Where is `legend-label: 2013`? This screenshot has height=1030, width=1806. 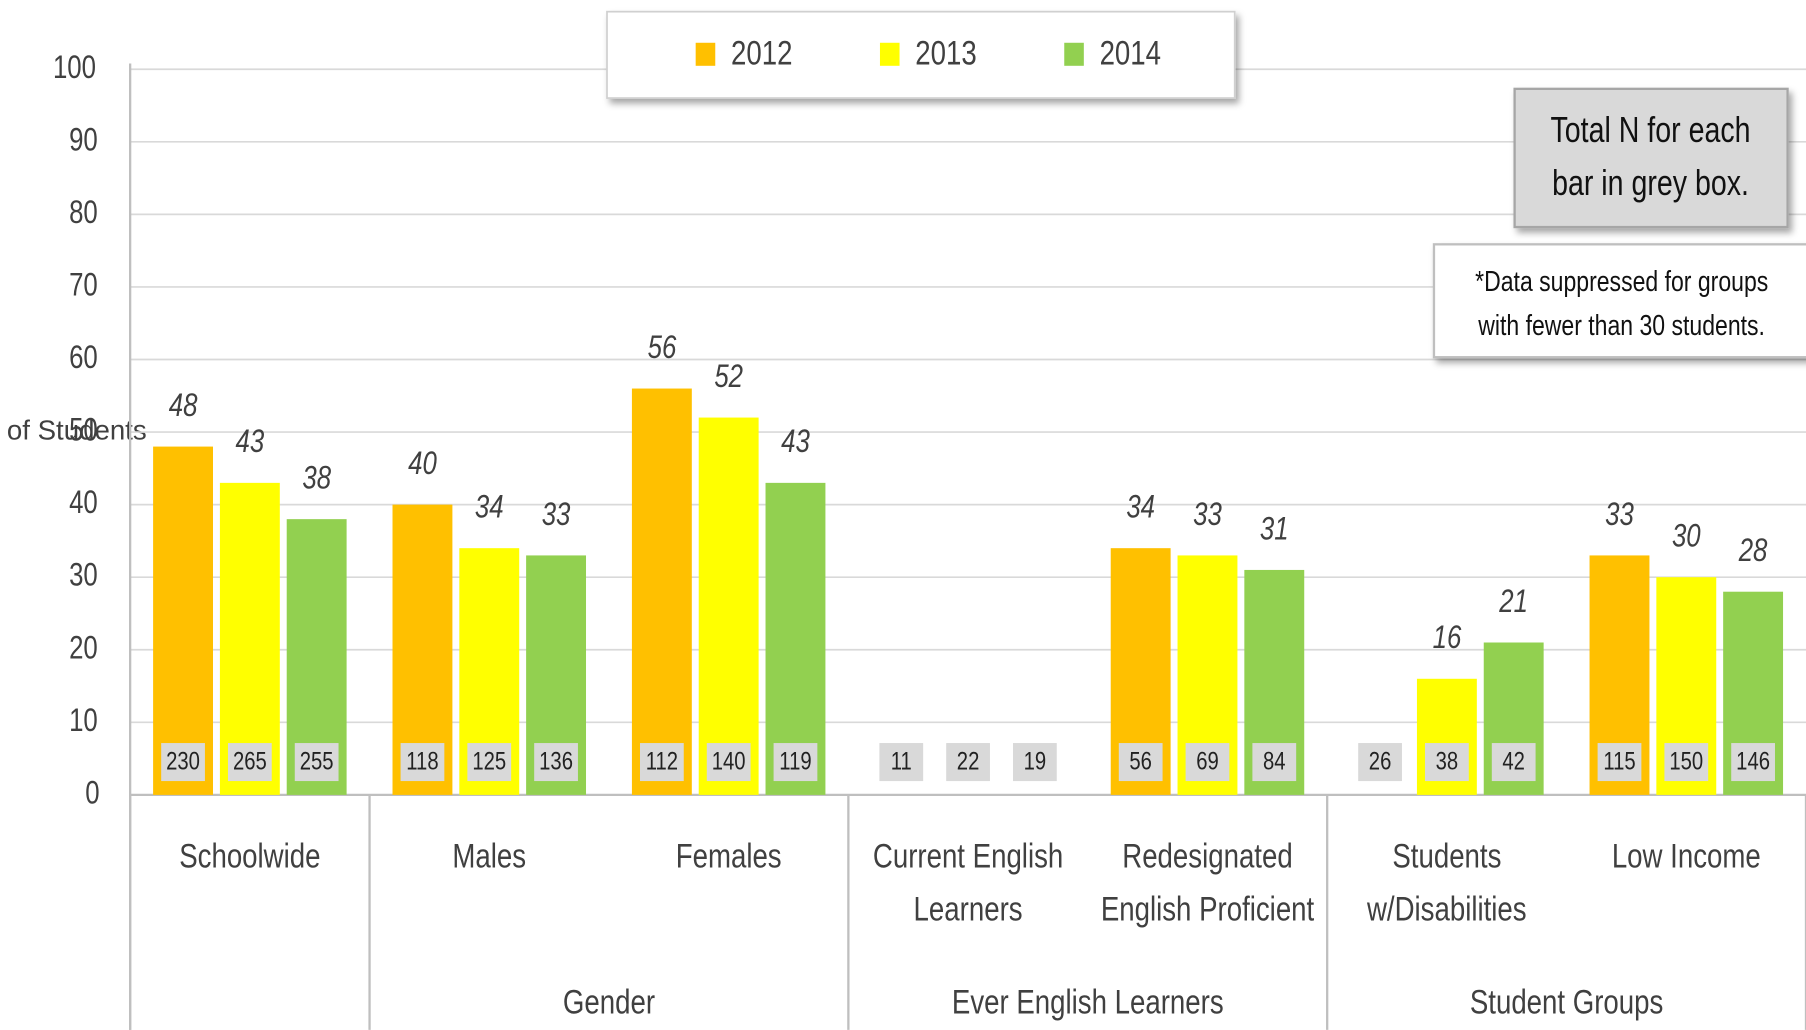 legend-label: 2013 is located at coordinates (945, 53).